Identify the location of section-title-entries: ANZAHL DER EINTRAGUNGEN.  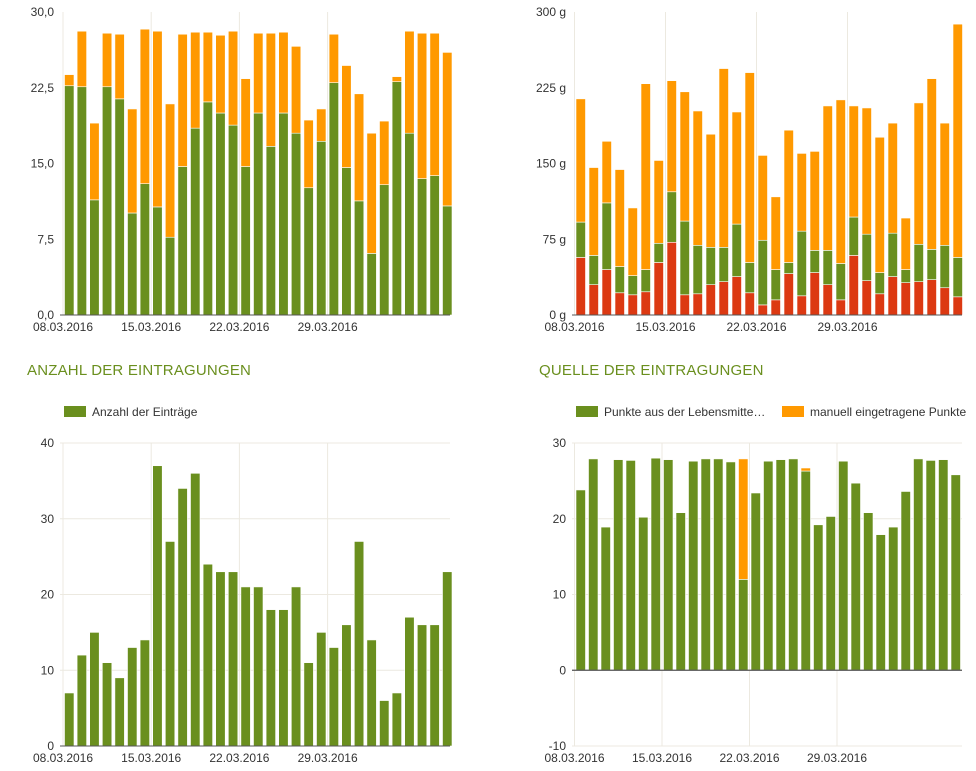
(139, 370).